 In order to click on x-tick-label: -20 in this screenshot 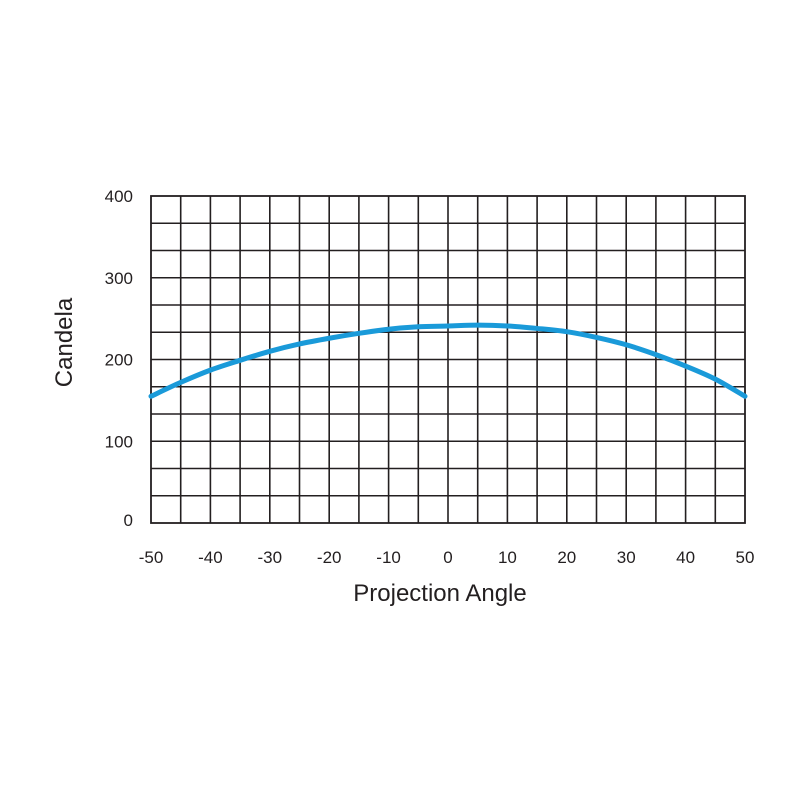, I will do `click(329, 557)`.